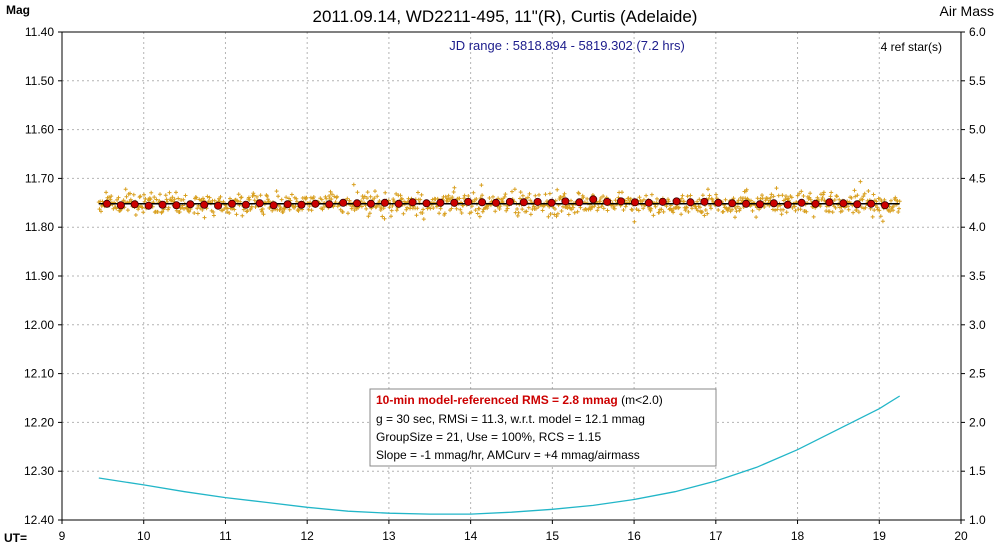  I want to click on y2-tick-label: 1.5, so click(977, 471).